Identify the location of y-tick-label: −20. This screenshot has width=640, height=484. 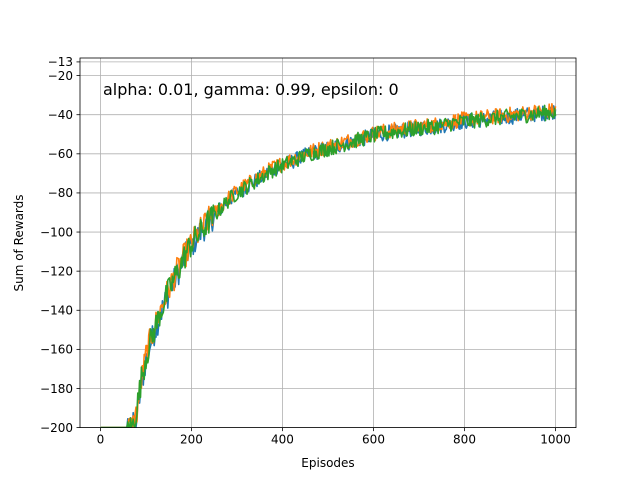
(60, 76).